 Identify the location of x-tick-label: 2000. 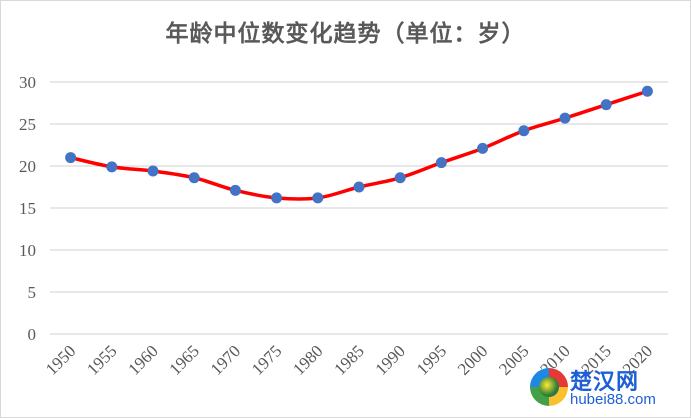
(472, 359).